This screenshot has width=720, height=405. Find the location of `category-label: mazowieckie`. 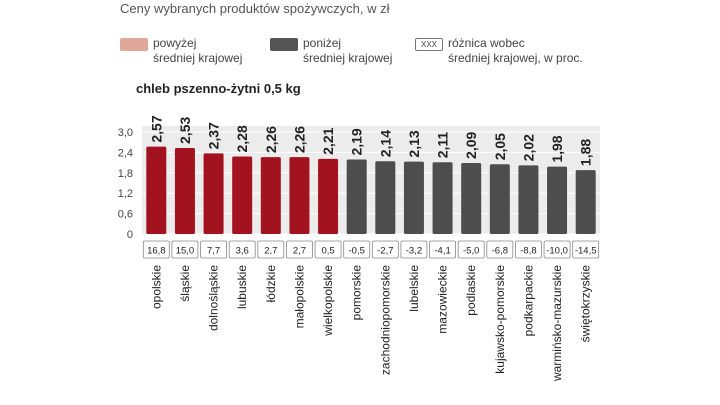

category-label: mazowieckie is located at coordinates (443, 299).